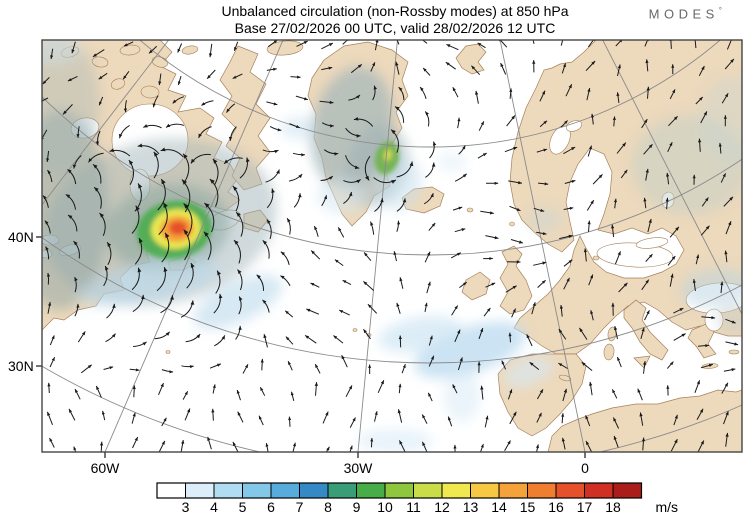 This screenshot has width=750, height=516. I want to click on modes-logo-text: MODES, so click(683, 14).